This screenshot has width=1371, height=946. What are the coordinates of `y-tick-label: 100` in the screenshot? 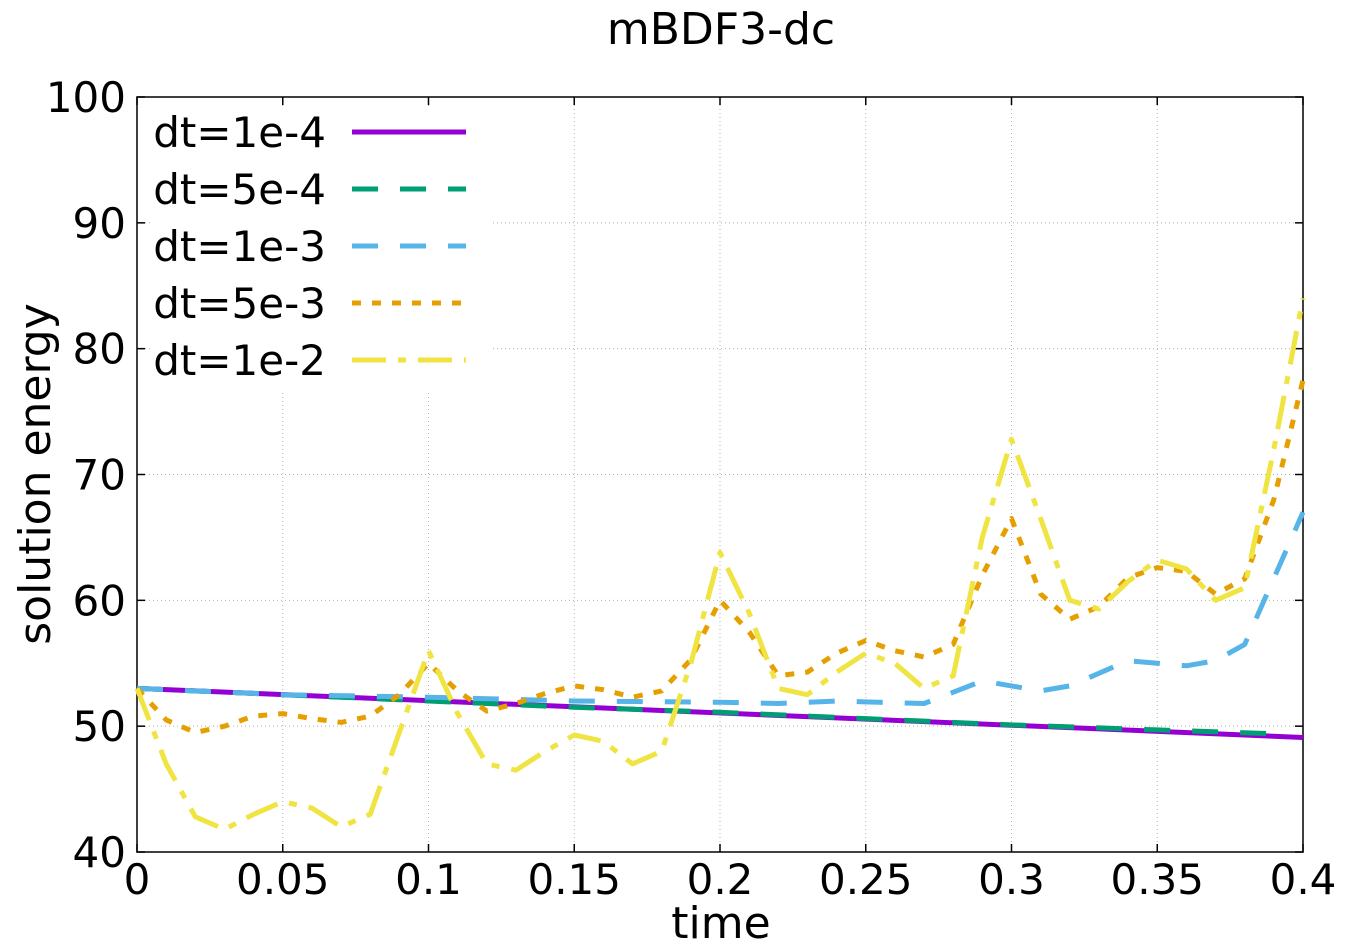 It's located at (86, 97).